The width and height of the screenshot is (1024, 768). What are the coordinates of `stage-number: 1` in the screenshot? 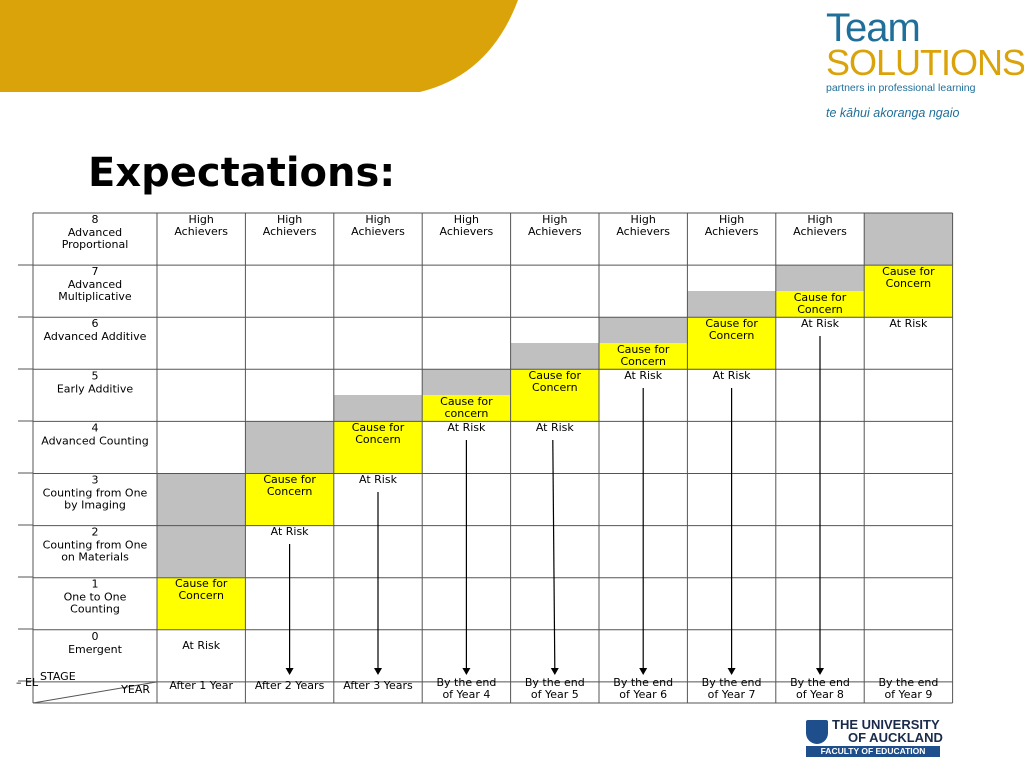 It's located at (95, 584).